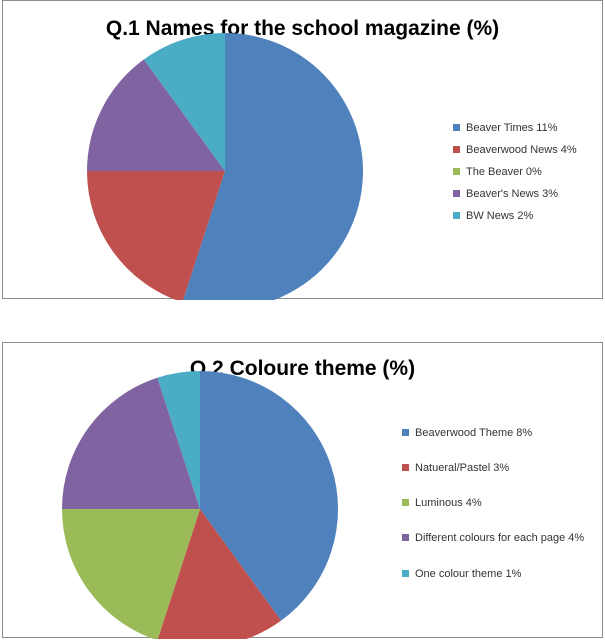  What do you see at coordinates (448, 503) in the screenshot?
I see `legend-label: Luminous 4%` at bounding box center [448, 503].